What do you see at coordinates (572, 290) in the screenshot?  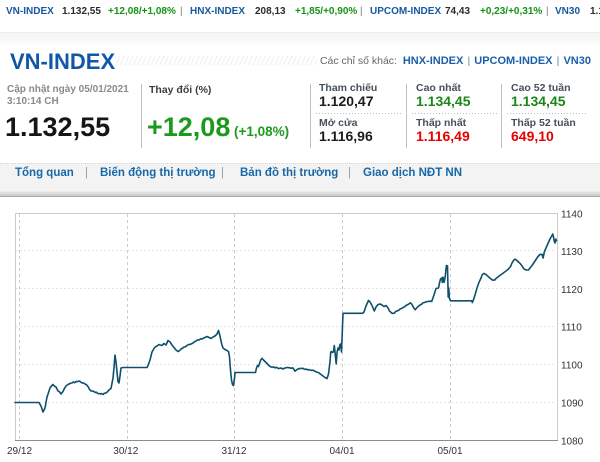 I see `svg-text: 1120` at bounding box center [572, 290].